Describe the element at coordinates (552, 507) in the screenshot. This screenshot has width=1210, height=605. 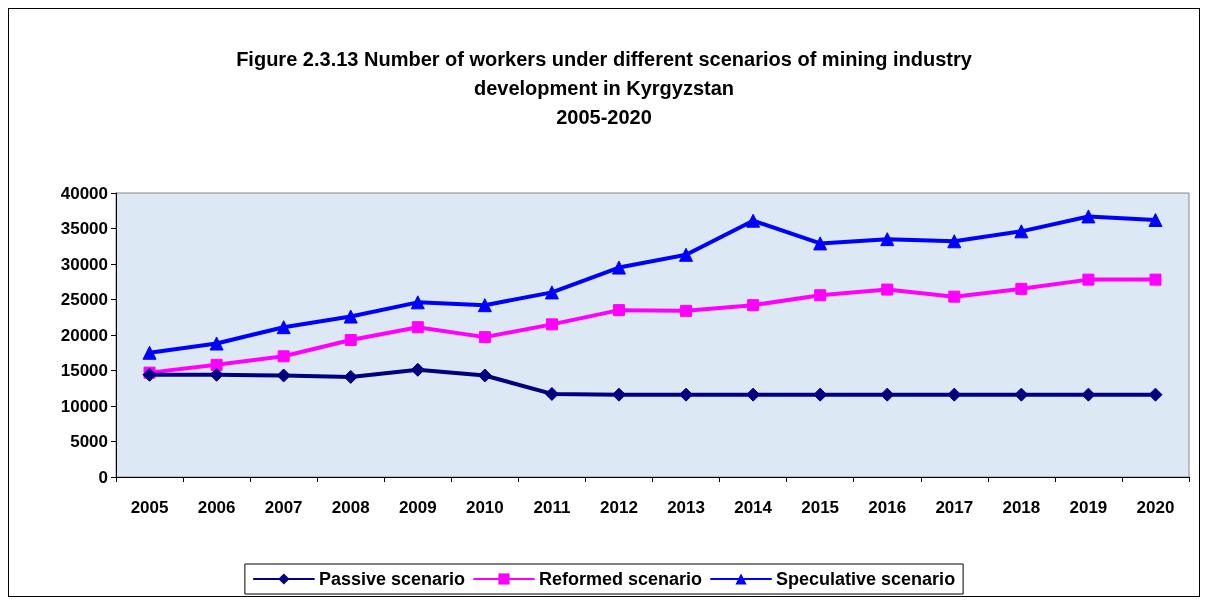
I see `x-tick-label: 2011` at that location.